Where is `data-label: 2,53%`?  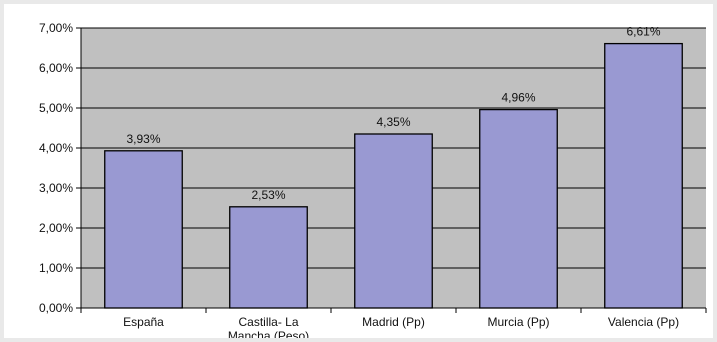
data-label: 2,53% is located at coordinates (268, 195).